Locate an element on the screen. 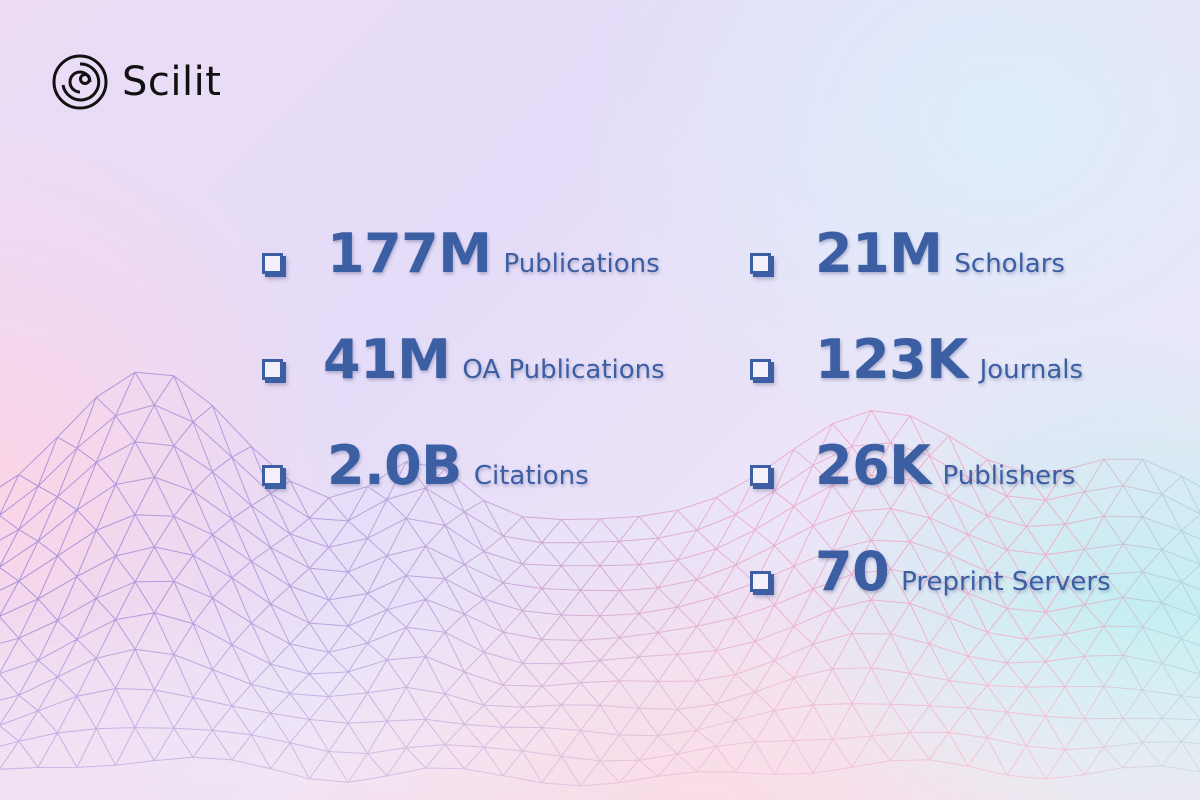 The width and height of the screenshot is (1200, 800). stat-journals: 123K Journals is located at coordinates (916, 359).